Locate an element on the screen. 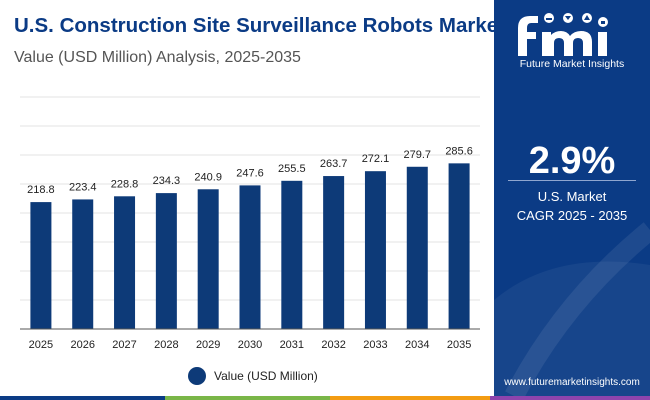 This screenshot has width=650, height=400. cagr-period-label: CAGR 2025 - 2035 is located at coordinates (572, 215).